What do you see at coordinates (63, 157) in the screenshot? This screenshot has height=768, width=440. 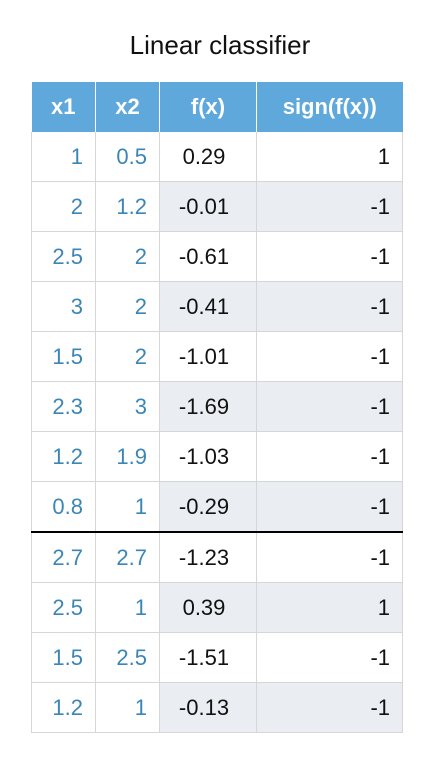 I see `cell-x1: 1` at bounding box center [63, 157].